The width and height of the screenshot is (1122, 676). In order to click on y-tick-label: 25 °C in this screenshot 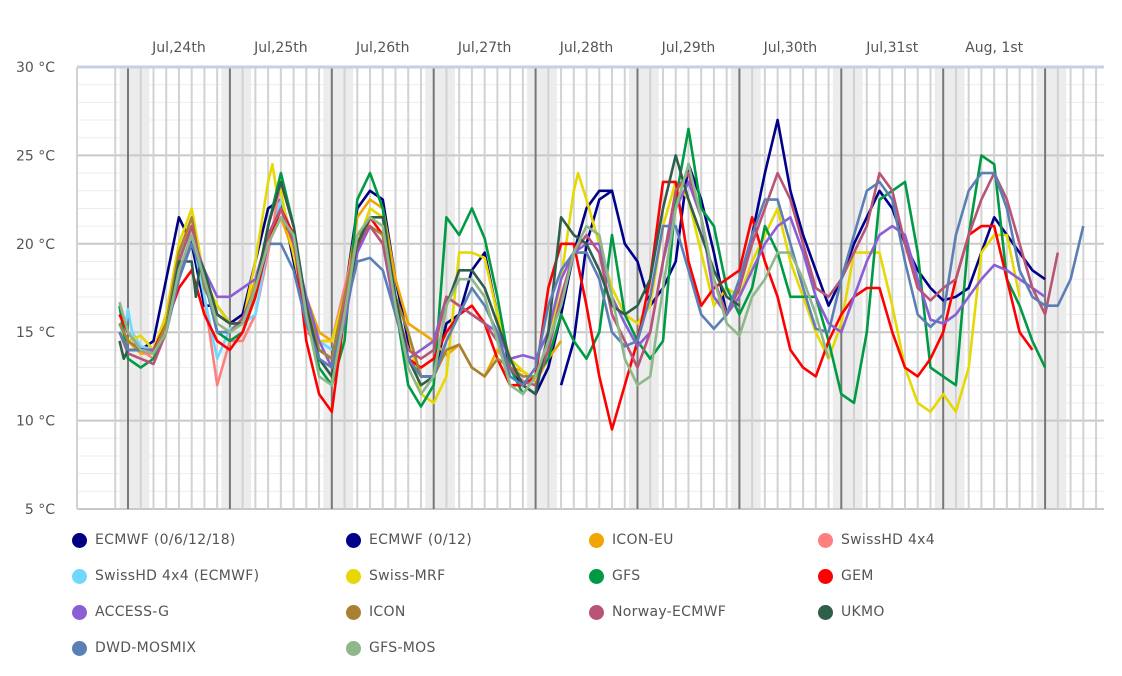, I will do `click(35, 156)`.